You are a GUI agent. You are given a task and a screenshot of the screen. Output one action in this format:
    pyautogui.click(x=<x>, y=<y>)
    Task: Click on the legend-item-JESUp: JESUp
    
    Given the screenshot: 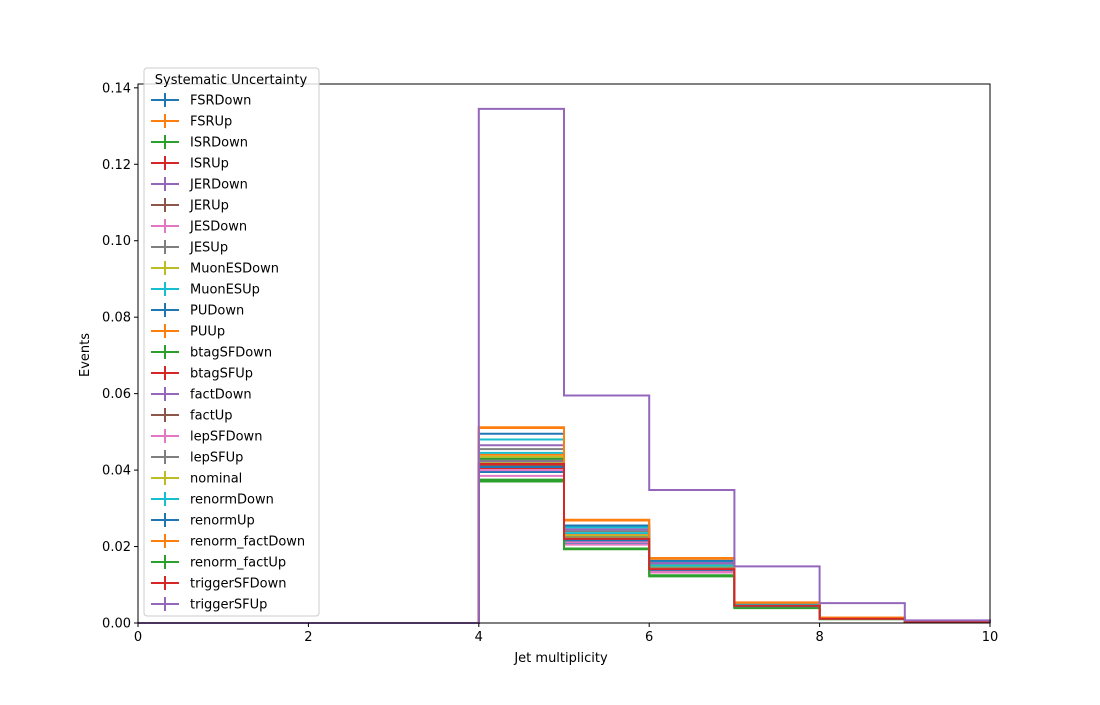 What is the action you would take?
    pyautogui.click(x=189, y=248)
    